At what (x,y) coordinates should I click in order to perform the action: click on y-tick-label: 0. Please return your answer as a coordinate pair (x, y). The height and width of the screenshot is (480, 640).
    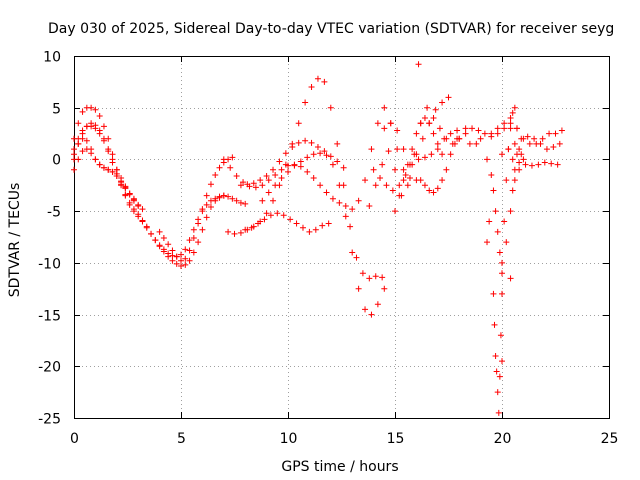
    Looking at the image, I should click on (56, 161).